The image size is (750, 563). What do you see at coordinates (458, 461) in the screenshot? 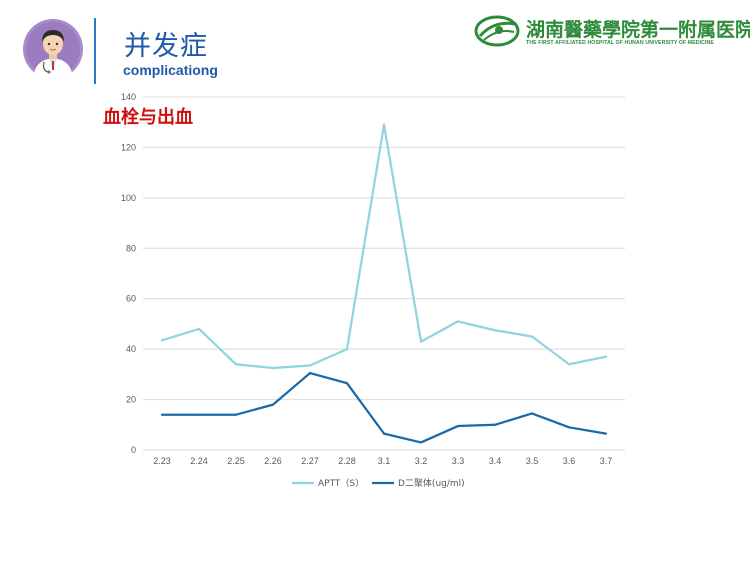
I see `x-tick-label: 3.3` at bounding box center [458, 461].